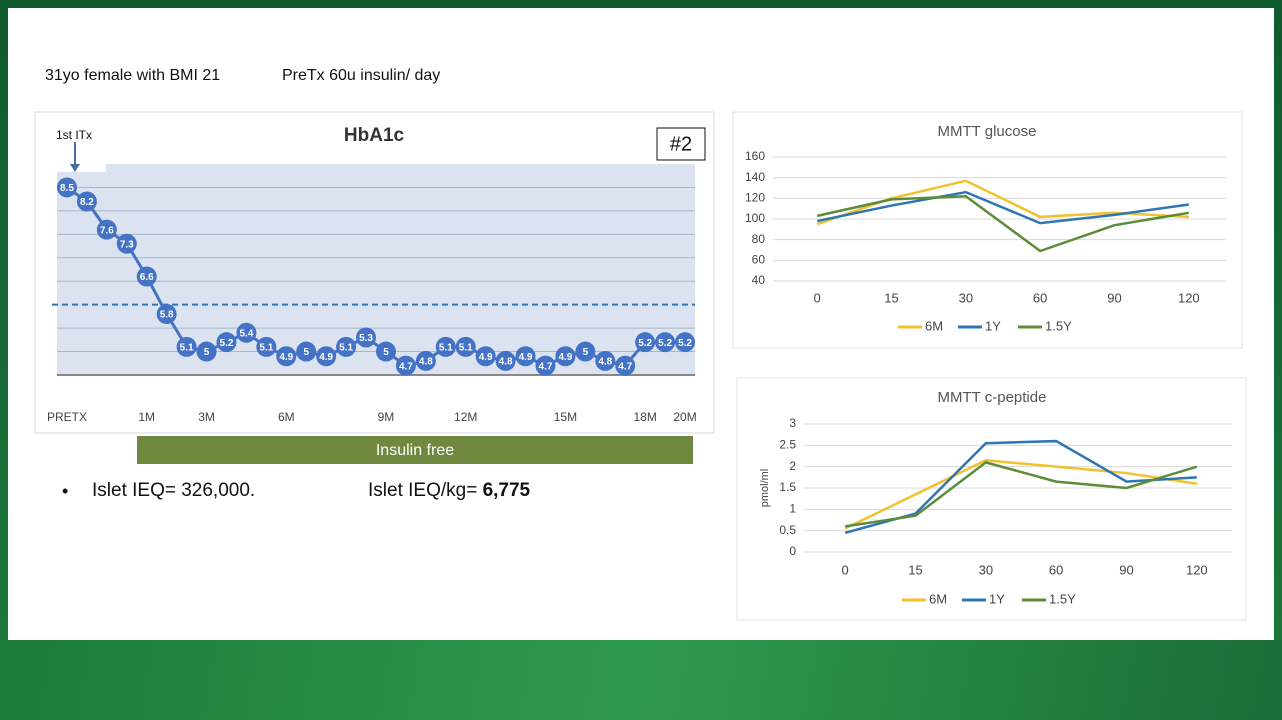 The image size is (1282, 720). Describe the element at coordinates (759, 280) in the screenshot. I see `y-tick-label: 40` at that location.